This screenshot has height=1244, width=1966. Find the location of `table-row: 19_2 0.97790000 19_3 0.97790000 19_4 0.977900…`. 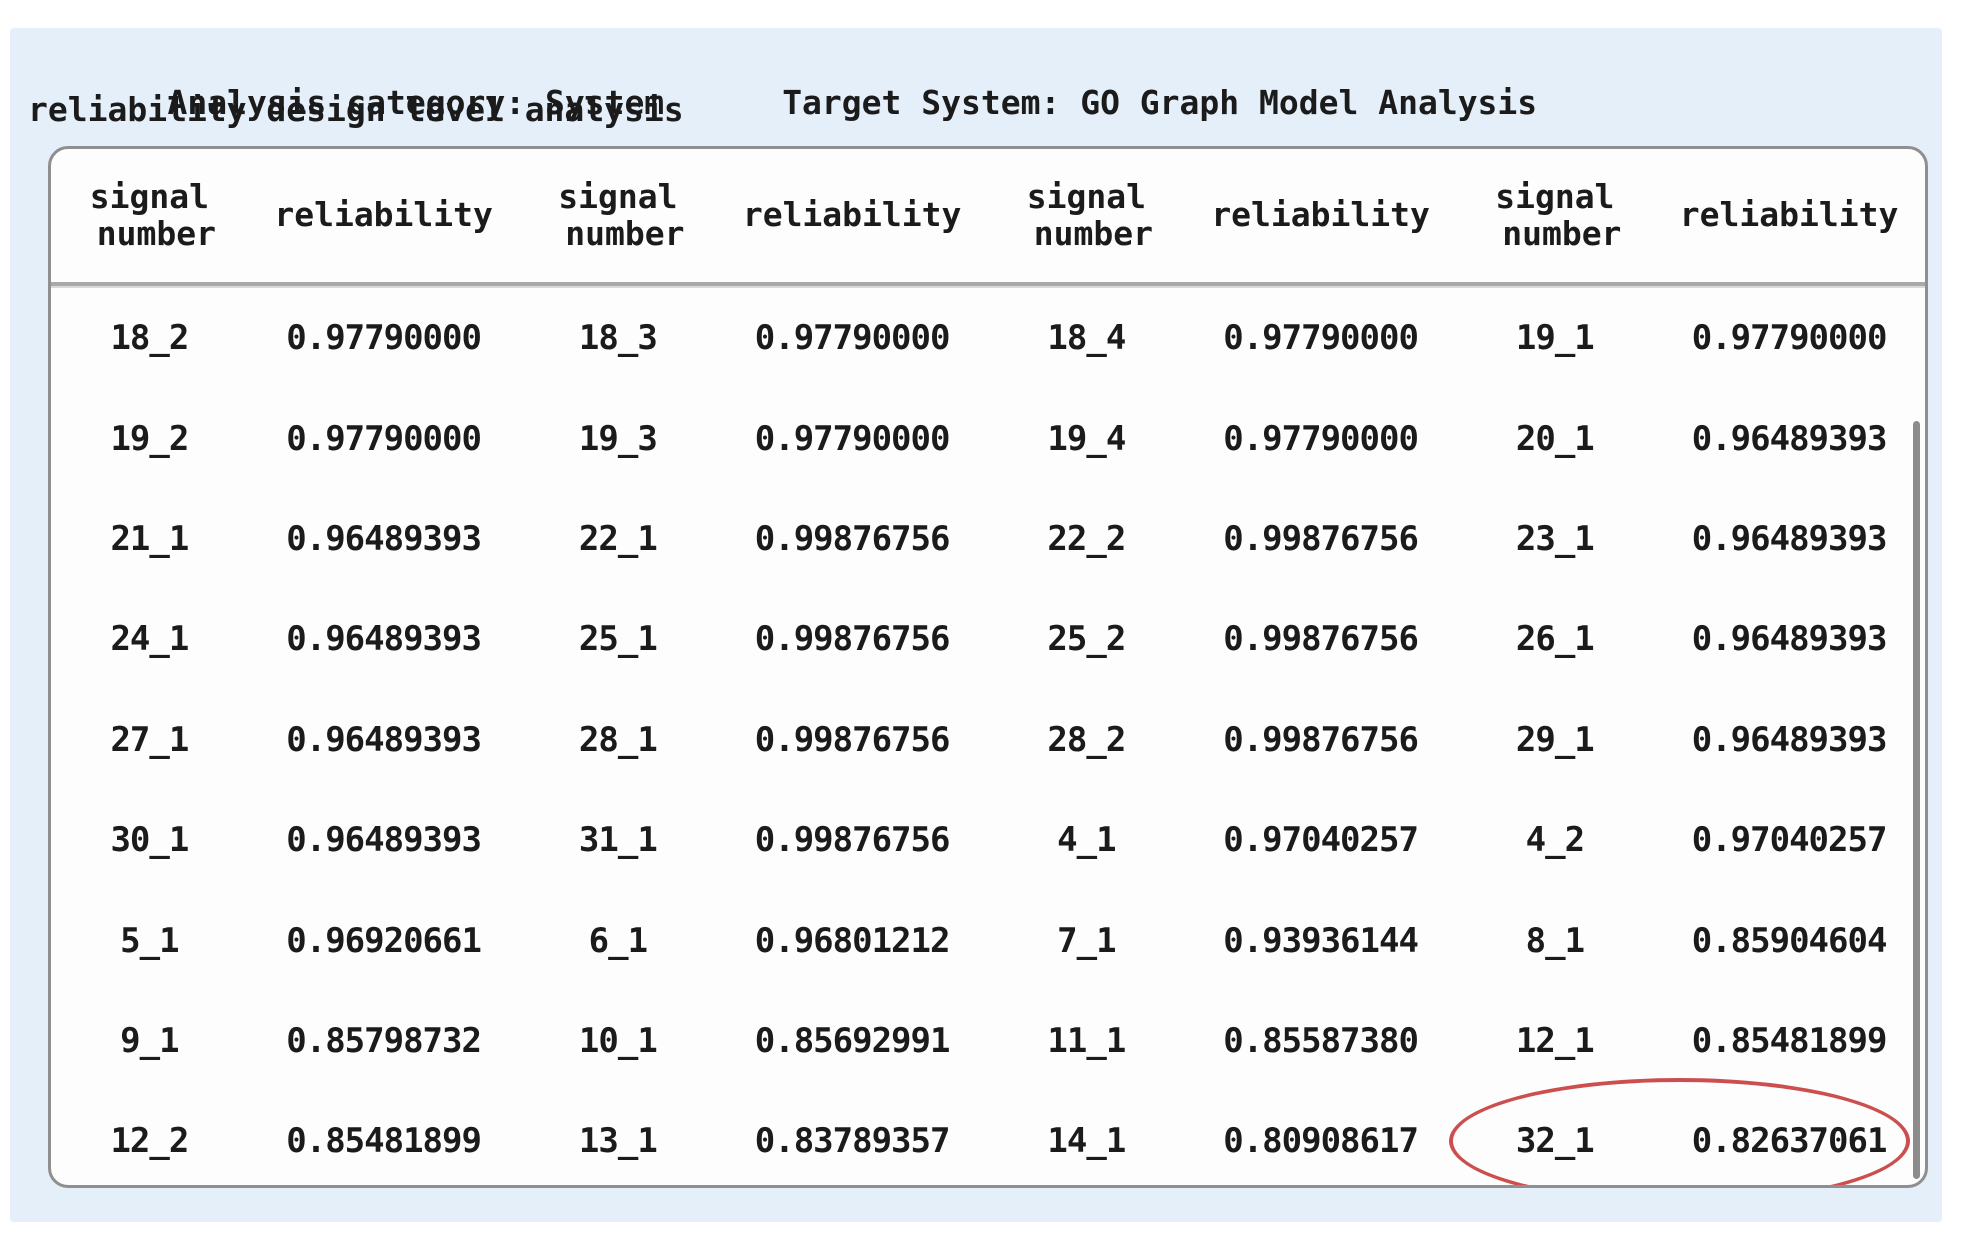

table-row: 19_2 0.97790000 19_3 0.97790000 19_4 0.977900… is located at coordinates (988, 438).